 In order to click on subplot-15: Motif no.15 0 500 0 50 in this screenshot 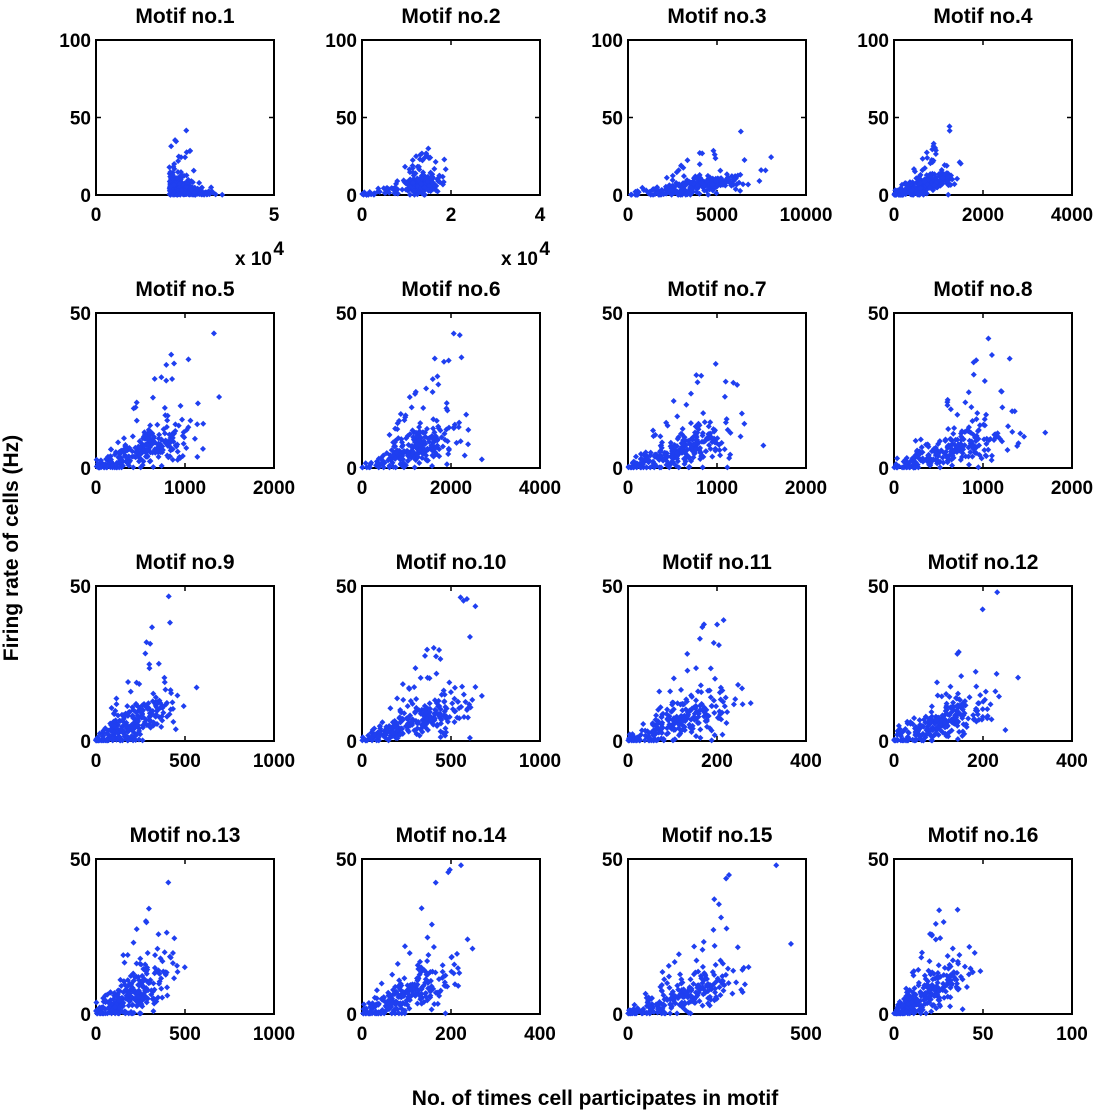, I will do `click(712, 934)`.